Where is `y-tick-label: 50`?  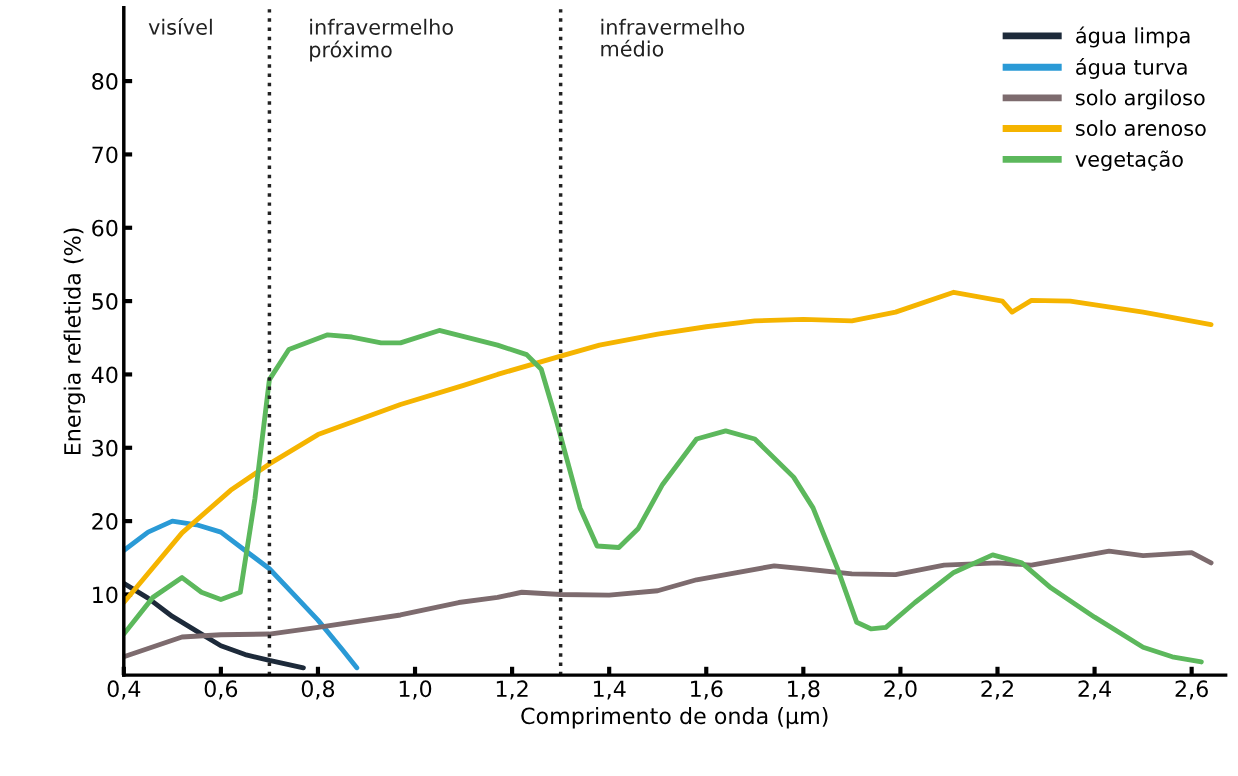
y-tick-label: 50 is located at coordinates (105, 301).